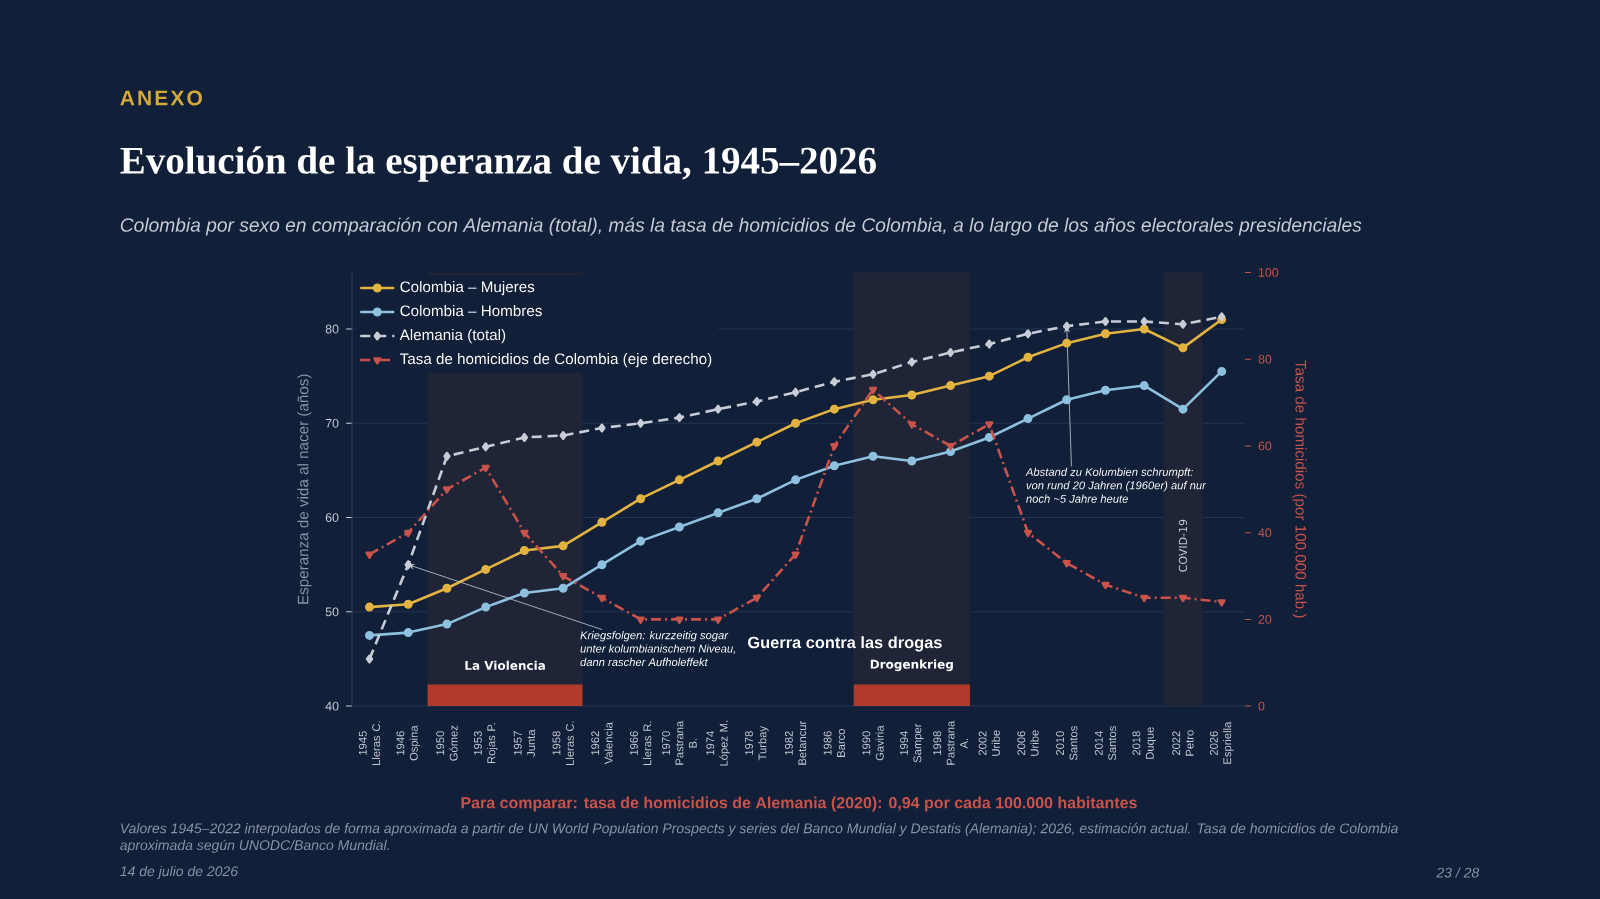 The width and height of the screenshot is (1600, 899). Describe the element at coordinates (332, 612) in the screenshot. I see `y-tick-label: 50` at that location.